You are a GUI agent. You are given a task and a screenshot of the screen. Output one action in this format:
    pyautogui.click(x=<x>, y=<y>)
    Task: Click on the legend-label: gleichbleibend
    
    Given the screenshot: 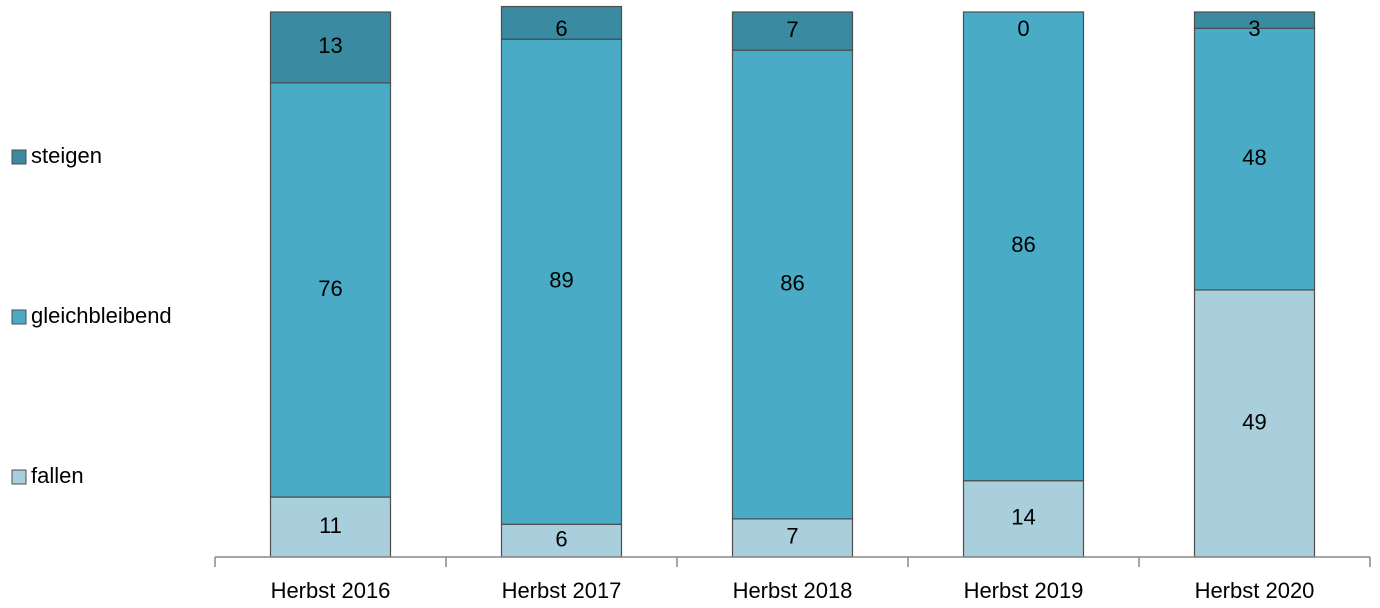 What is the action you would take?
    pyautogui.click(x=101, y=315)
    